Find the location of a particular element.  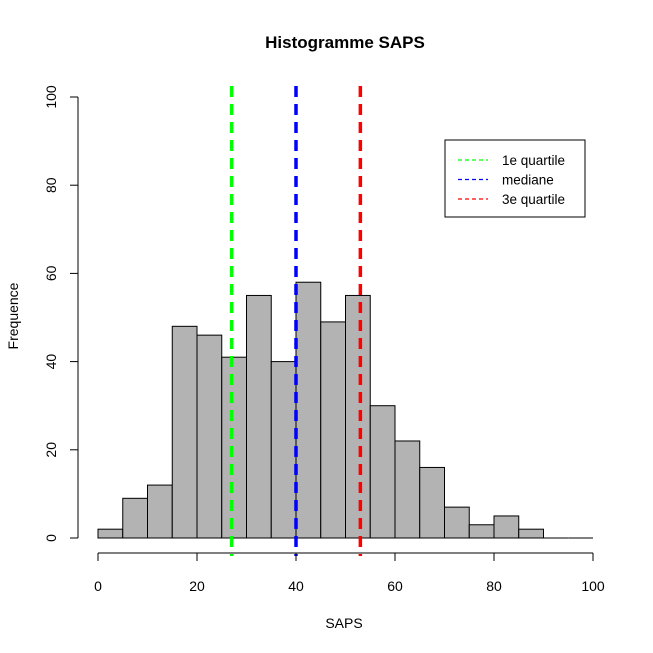

chart-title: Histogramme SAPS is located at coordinates (345, 42).